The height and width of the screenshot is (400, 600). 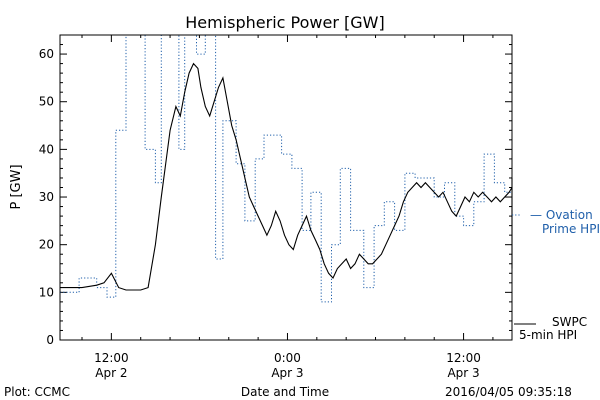 I want to click on x-tick-label-time: 0:00, so click(x=287, y=358).